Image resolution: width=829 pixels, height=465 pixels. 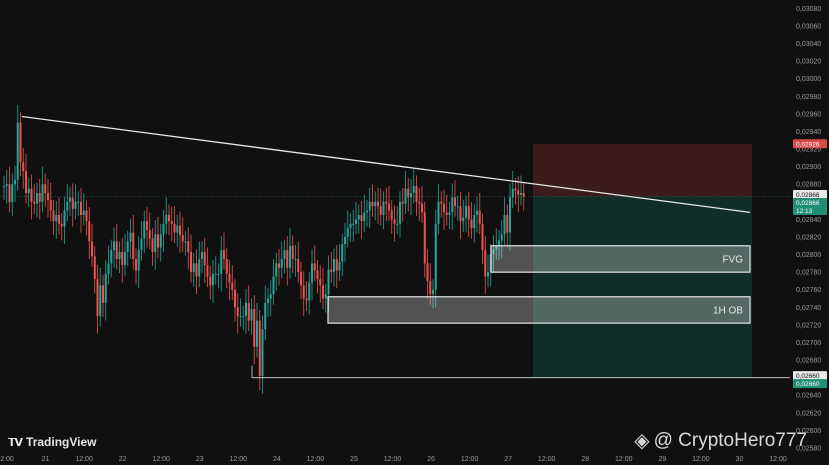 I want to click on y-tick-label: 0,02920, so click(x=808, y=150).